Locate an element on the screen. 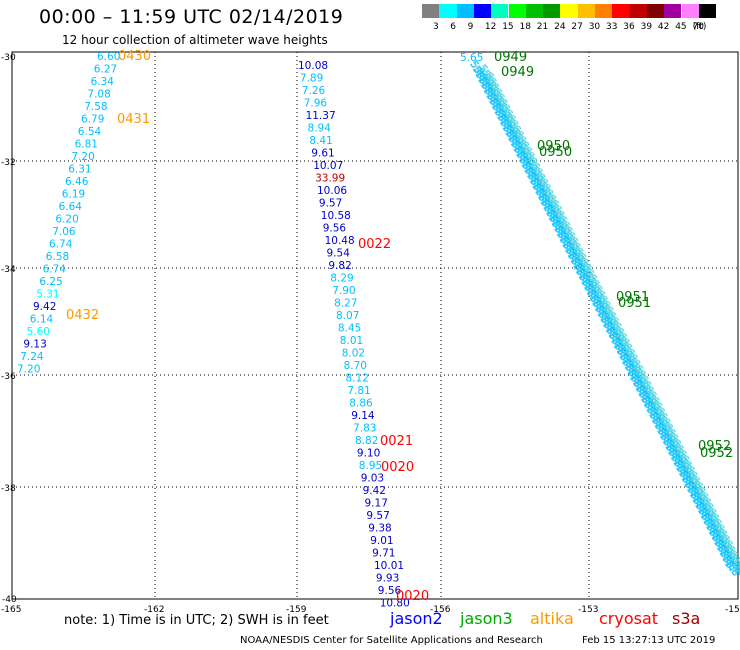 The image size is (740, 650). wave-height-value: 6.60 is located at coordinates (108, 57).